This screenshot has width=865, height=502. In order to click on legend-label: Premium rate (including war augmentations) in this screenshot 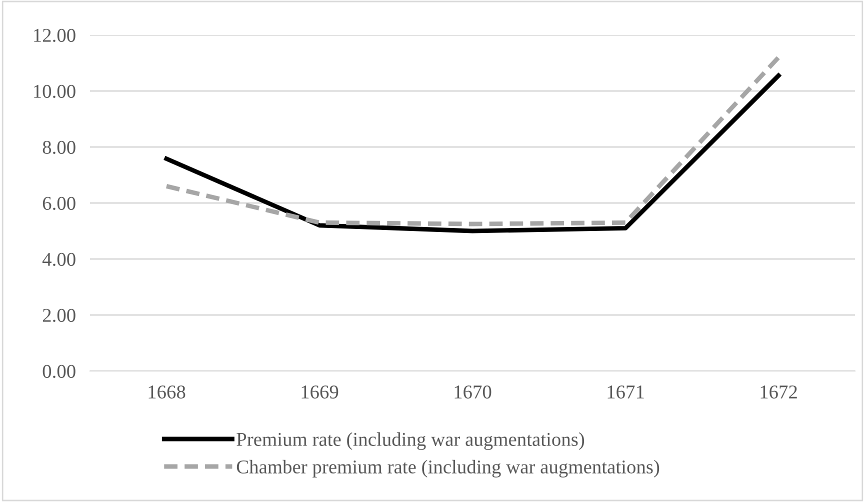, I will do `click(410, 441)`.